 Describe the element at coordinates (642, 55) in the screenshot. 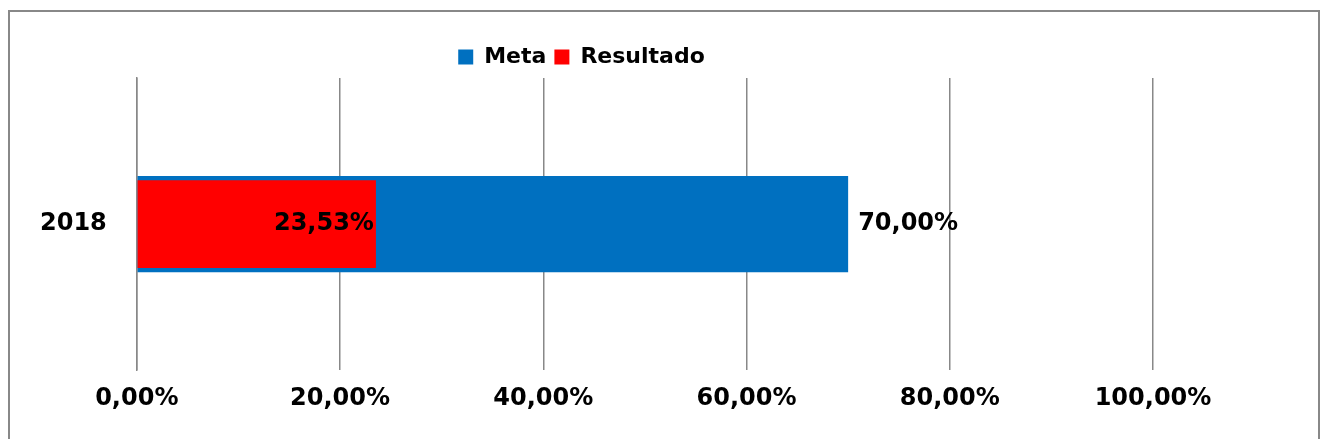

I see `legend-label: Resultado` at that location.